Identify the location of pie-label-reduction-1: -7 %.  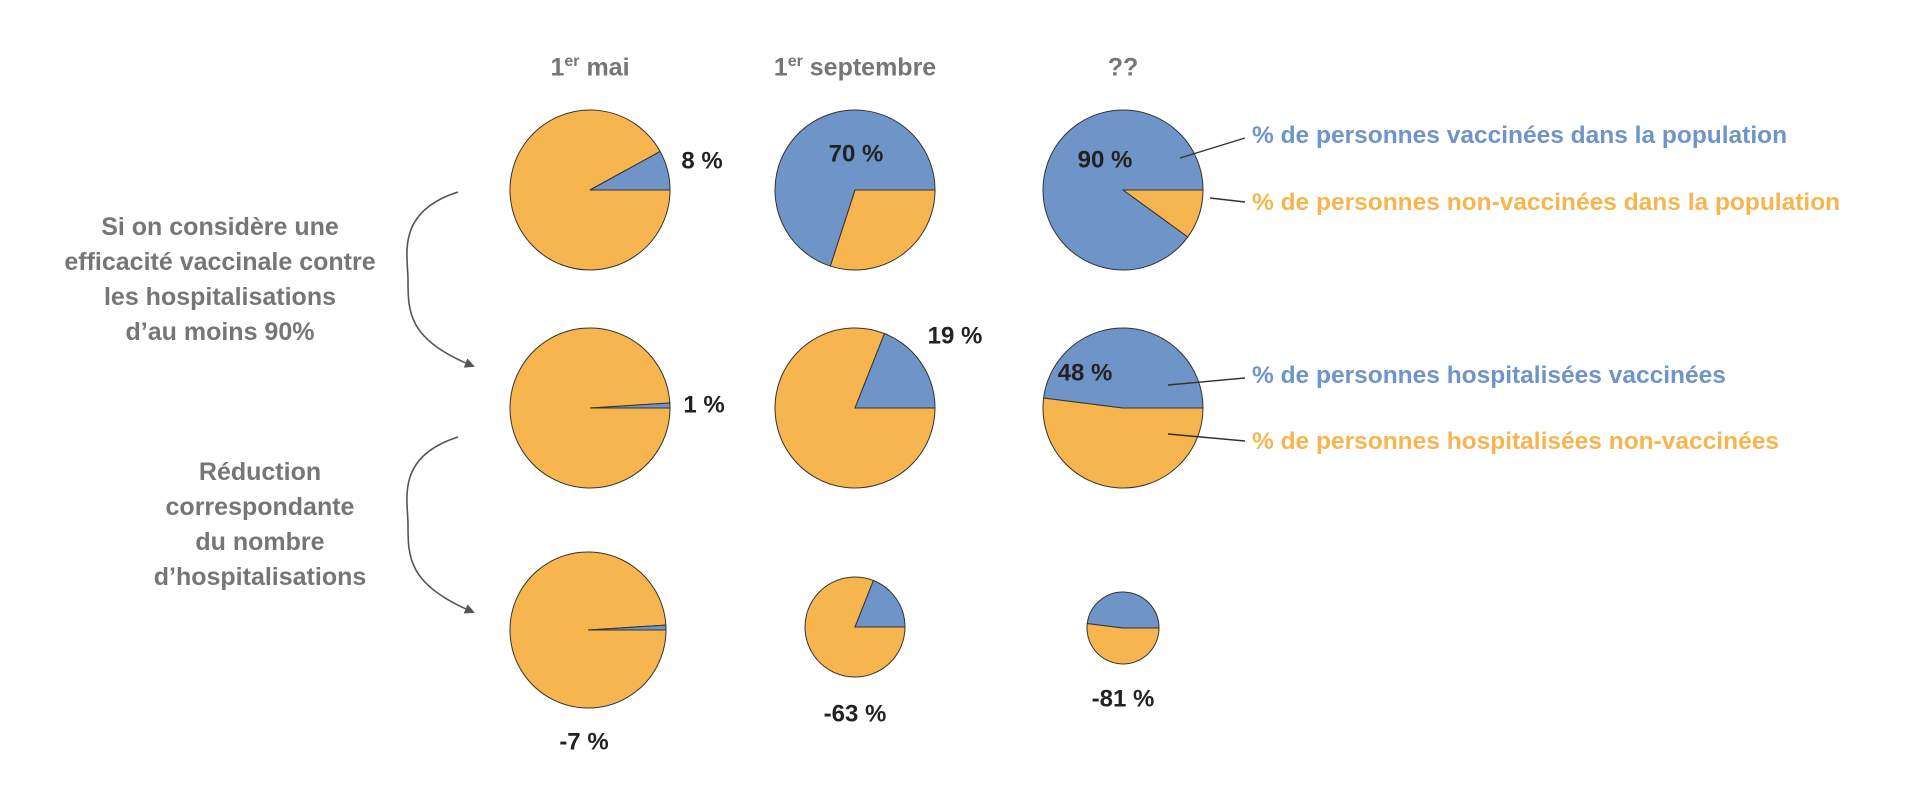
(583, 741).